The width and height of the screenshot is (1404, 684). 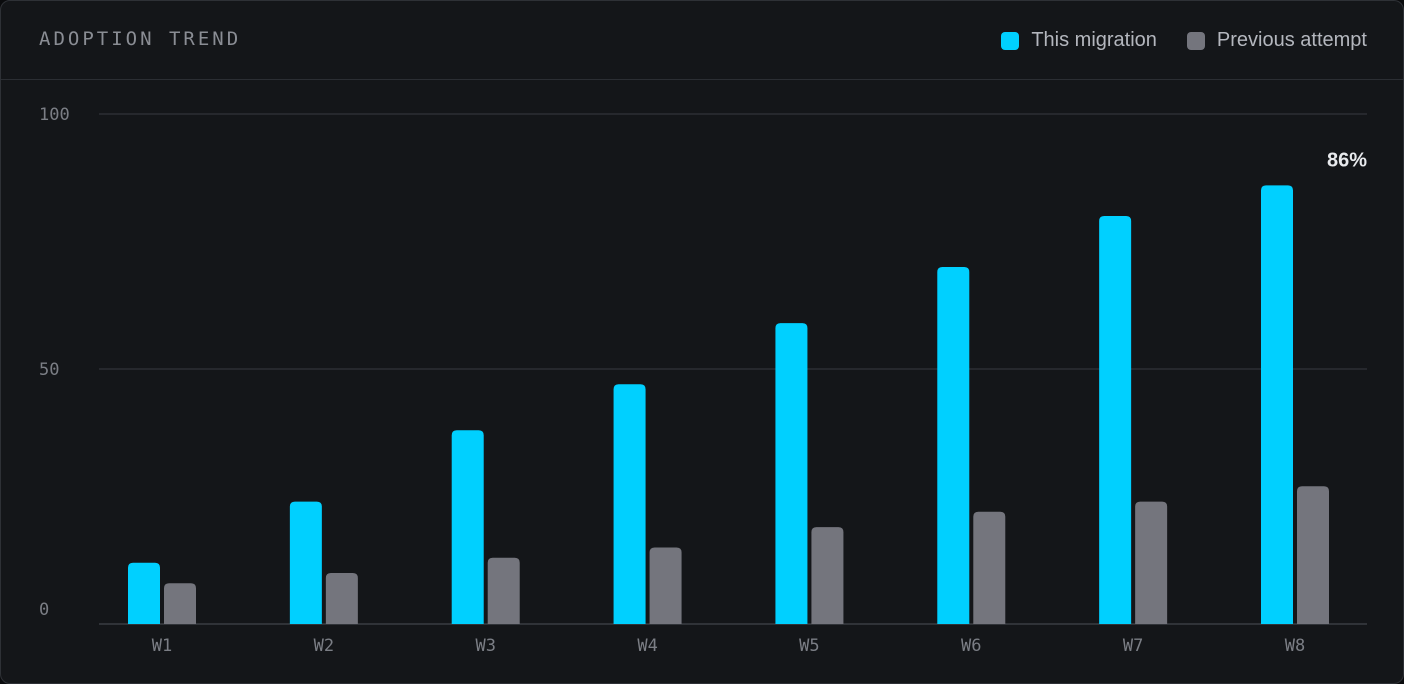 I want to click on bar-w5-previous-attempt, so click(x=827, y=575).